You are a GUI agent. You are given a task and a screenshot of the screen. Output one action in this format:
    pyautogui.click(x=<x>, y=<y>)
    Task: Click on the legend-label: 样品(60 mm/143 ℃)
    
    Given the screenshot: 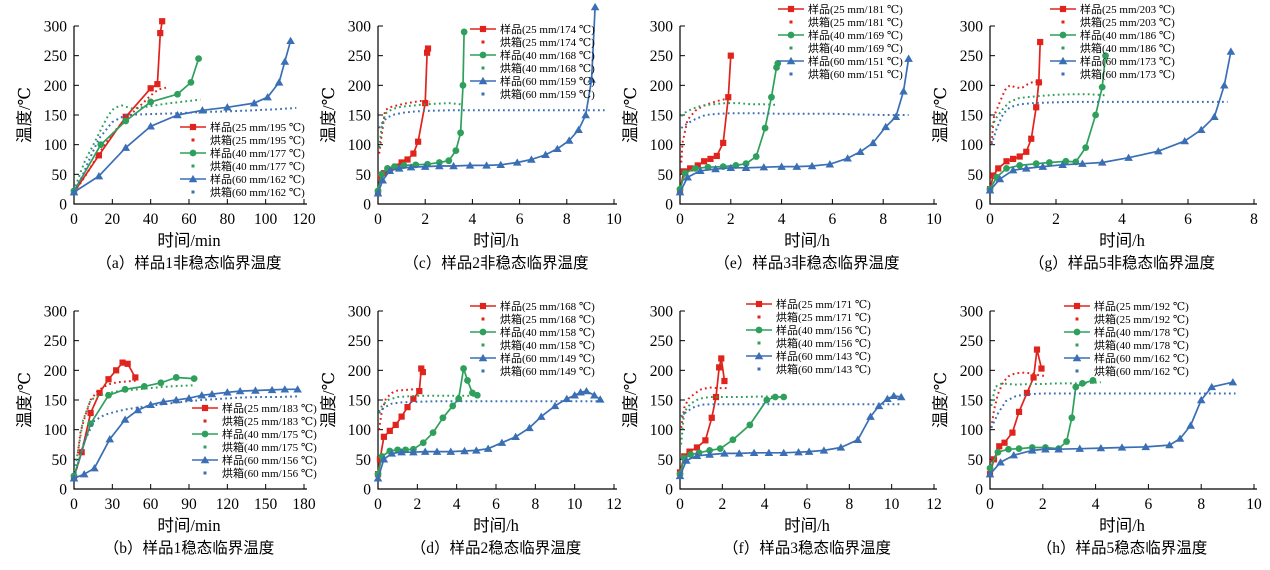 What is the action you would take?
    pyautogui.click(x=823, y=356)
    